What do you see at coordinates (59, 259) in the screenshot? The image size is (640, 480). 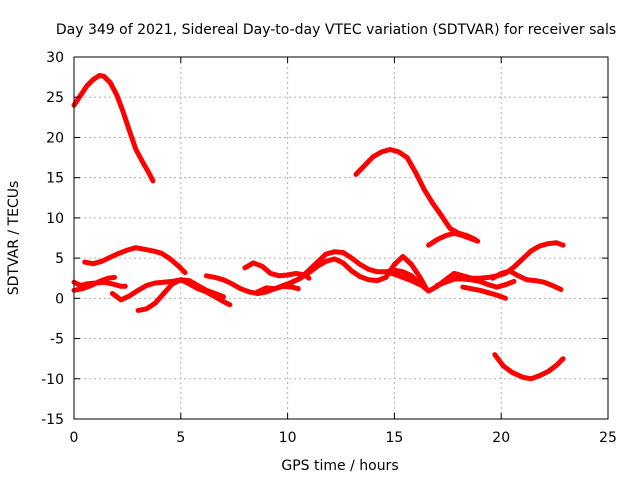 I see `y-tick-label: 5` at bounding box center [59, 259].